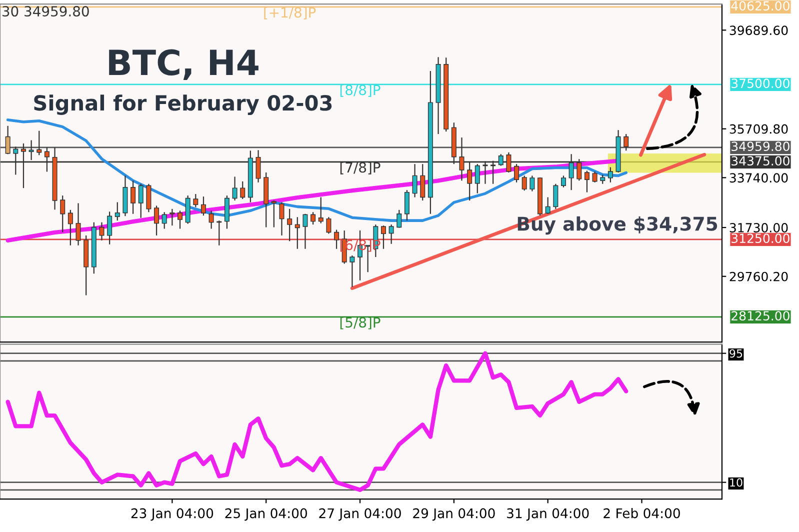 This screenshot has height=532, width=799. Describe the element at coordinates (45, 11) in the screenshot. I see `annotation: 30 34959.80` at that location.